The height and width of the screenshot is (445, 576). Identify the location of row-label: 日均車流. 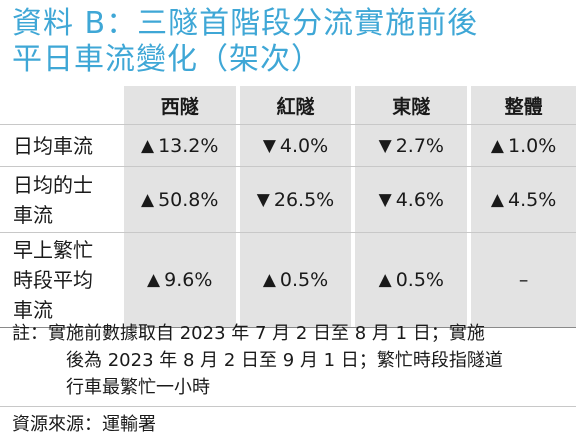
(59, 145).